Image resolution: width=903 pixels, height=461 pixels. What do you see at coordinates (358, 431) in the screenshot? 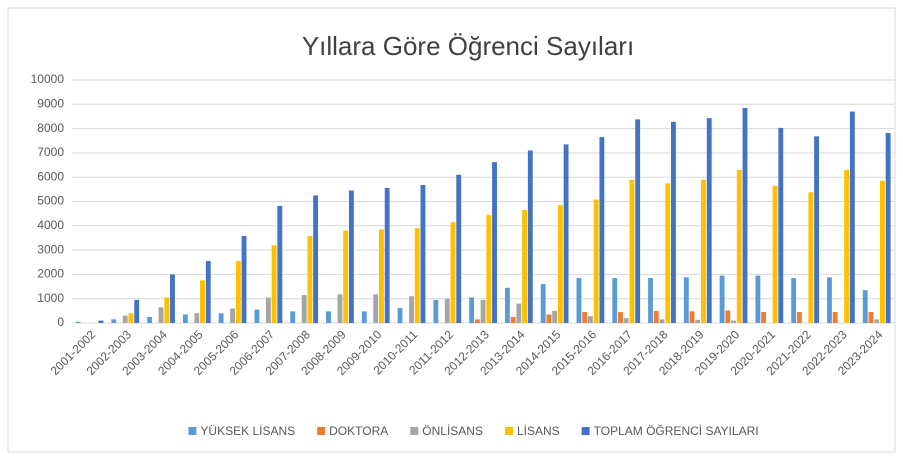
I see `legend-label: DOKTORA` at bounding box center [358, 431].